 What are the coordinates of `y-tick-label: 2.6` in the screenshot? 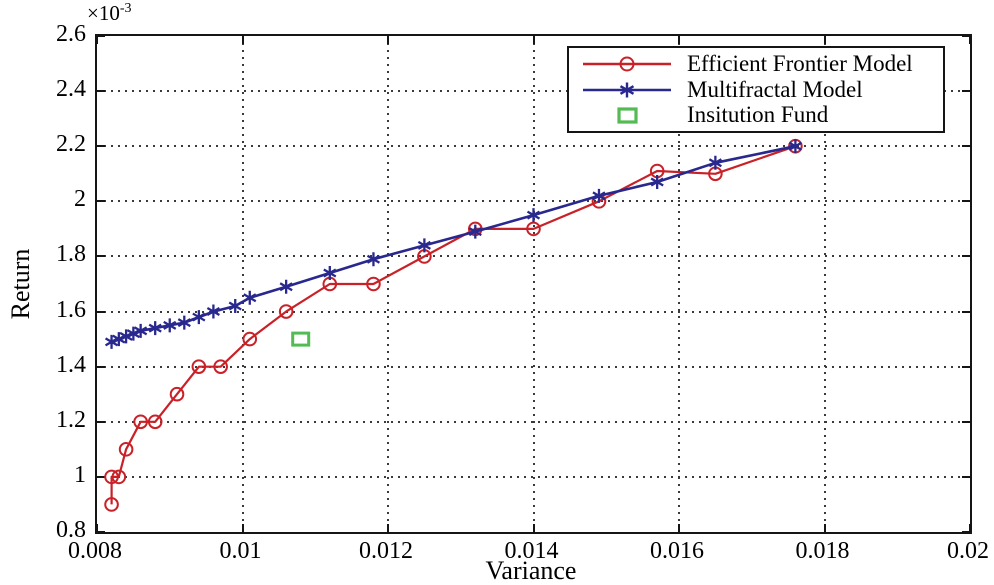 It's located at (71, 34).